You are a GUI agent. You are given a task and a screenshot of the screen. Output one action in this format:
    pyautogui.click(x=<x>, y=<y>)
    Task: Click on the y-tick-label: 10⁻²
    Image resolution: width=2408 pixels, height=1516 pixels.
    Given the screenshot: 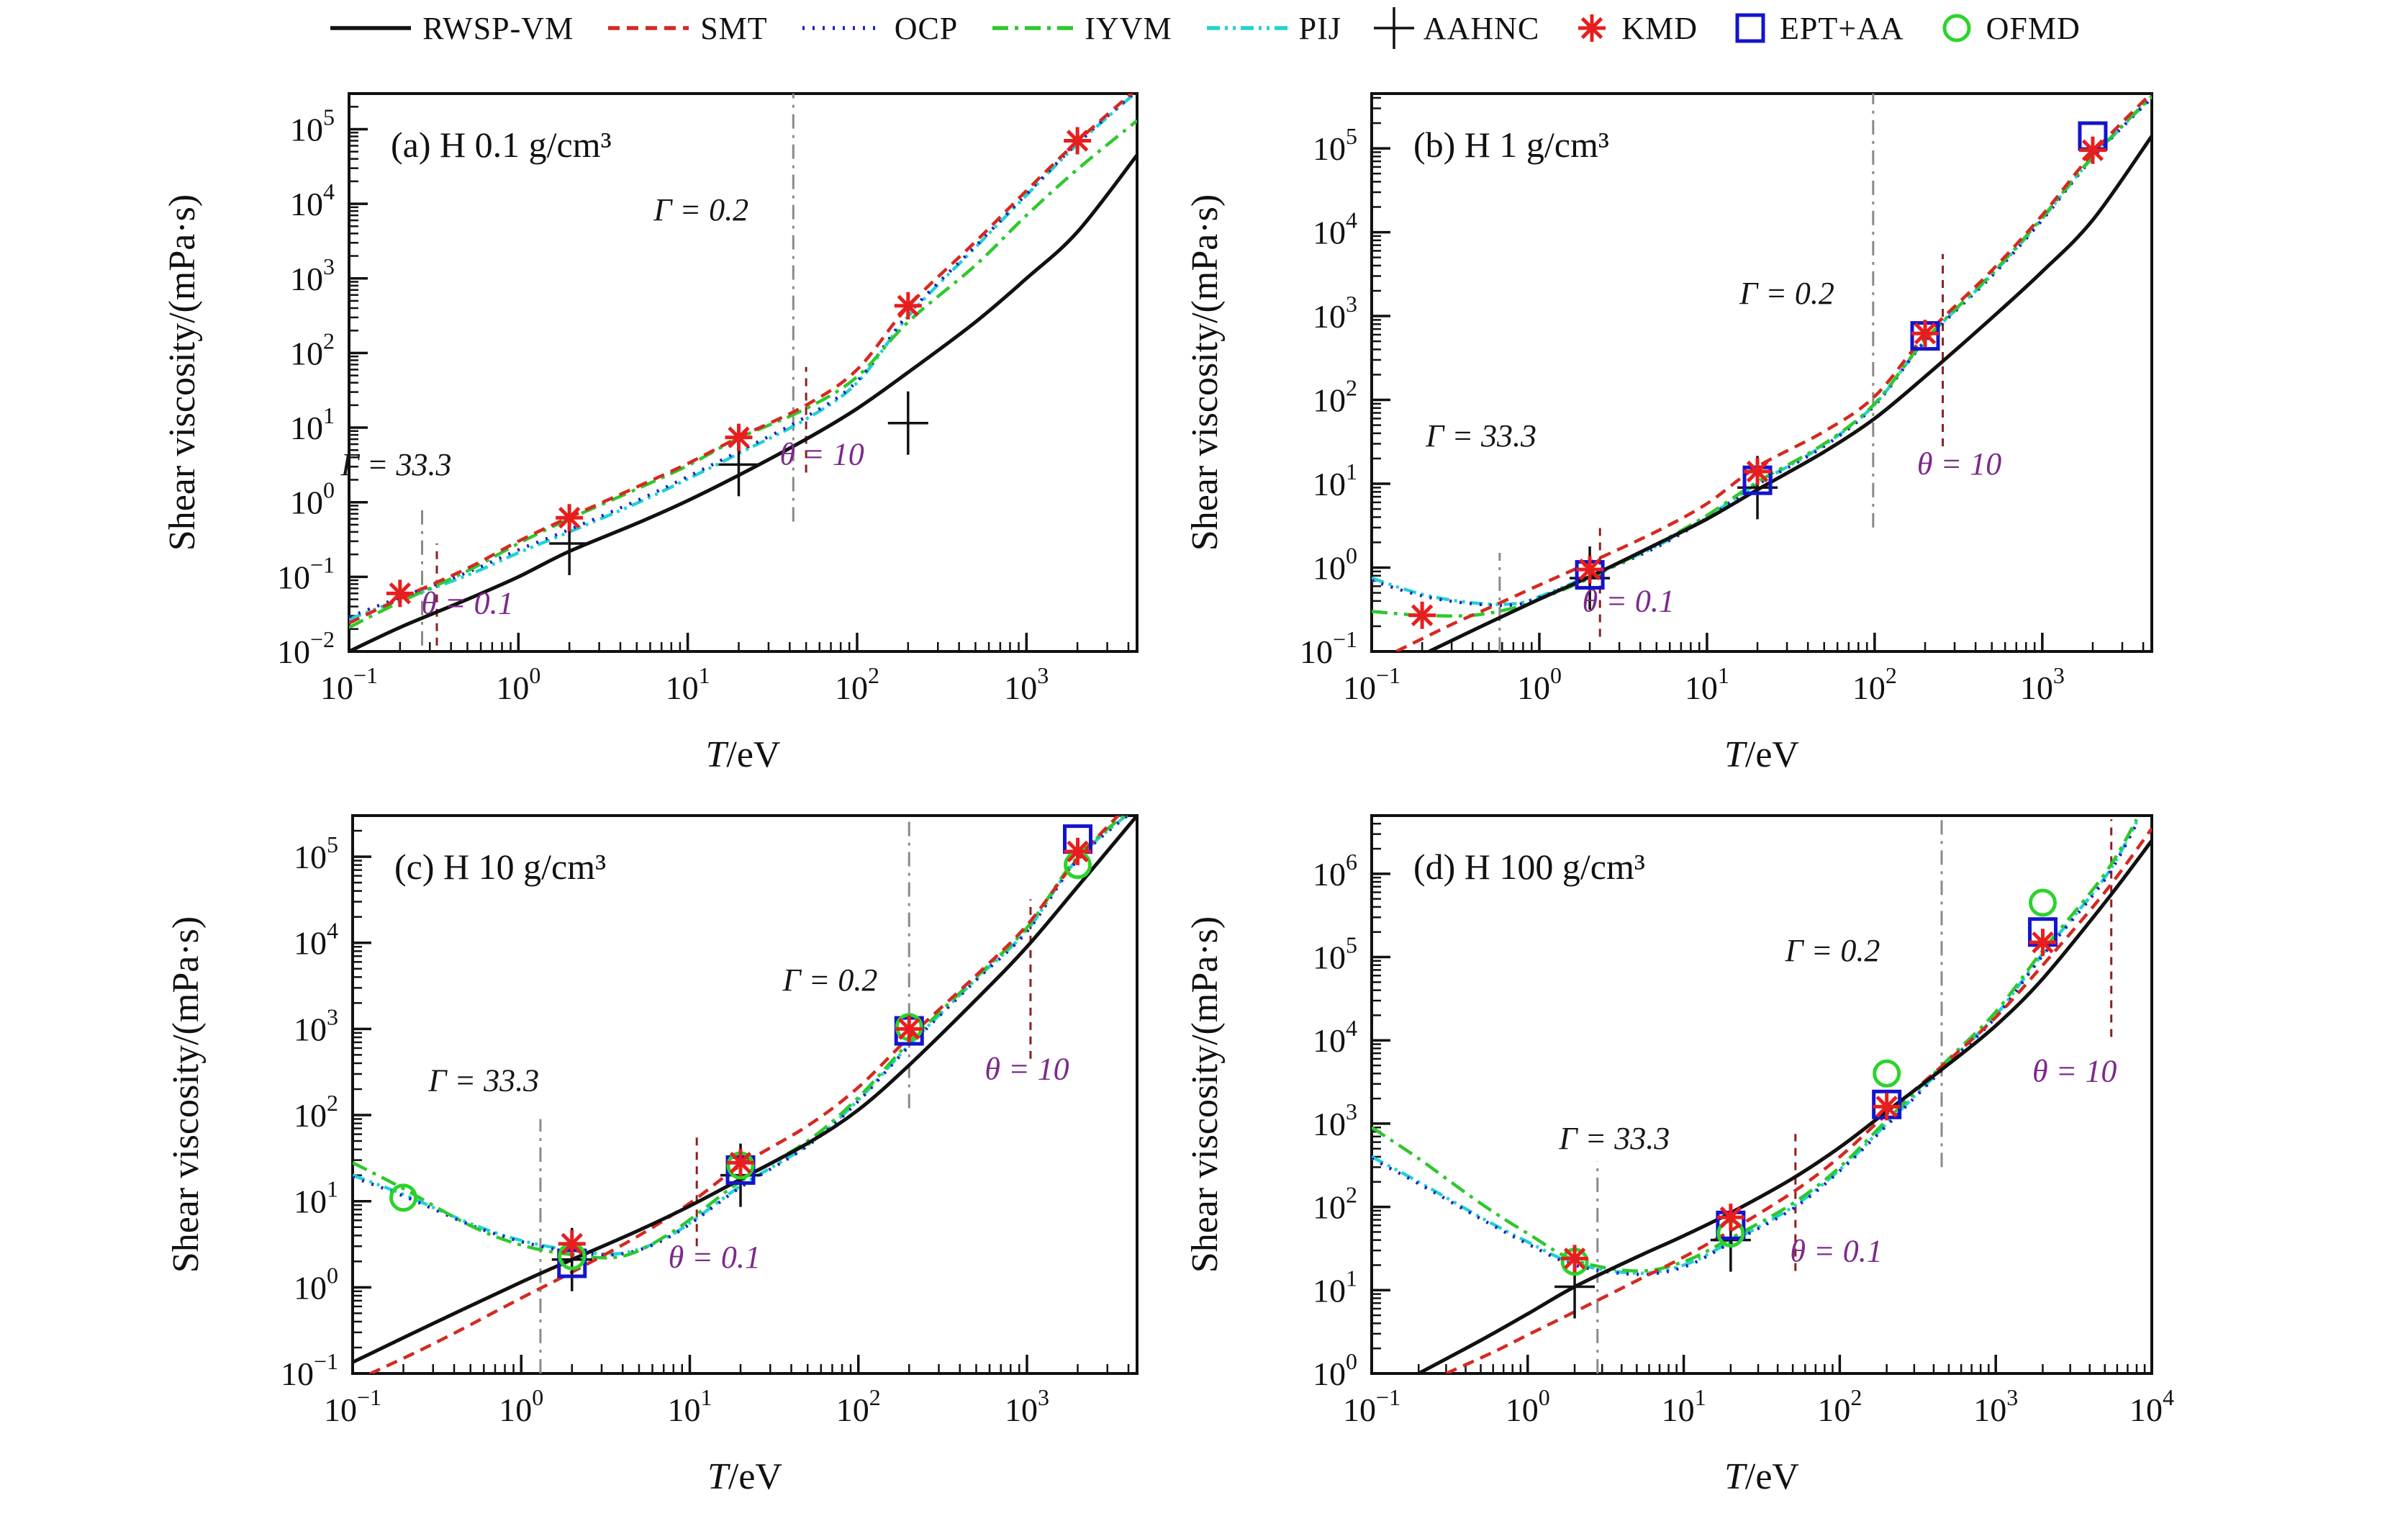 What is the action you would take?
    pyautogui.click(x=306, y=648)
    